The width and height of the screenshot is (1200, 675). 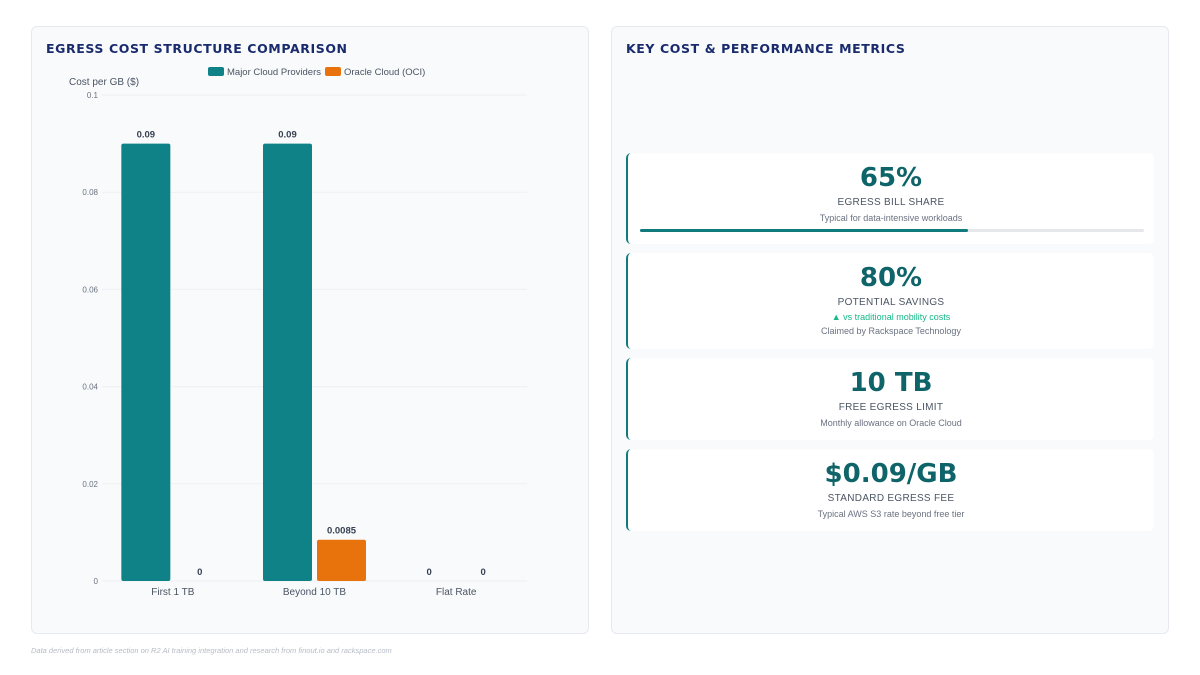 I want to click on metric-subtitle: Claimed by Rackspace Technology, so click(x=891, y=331).